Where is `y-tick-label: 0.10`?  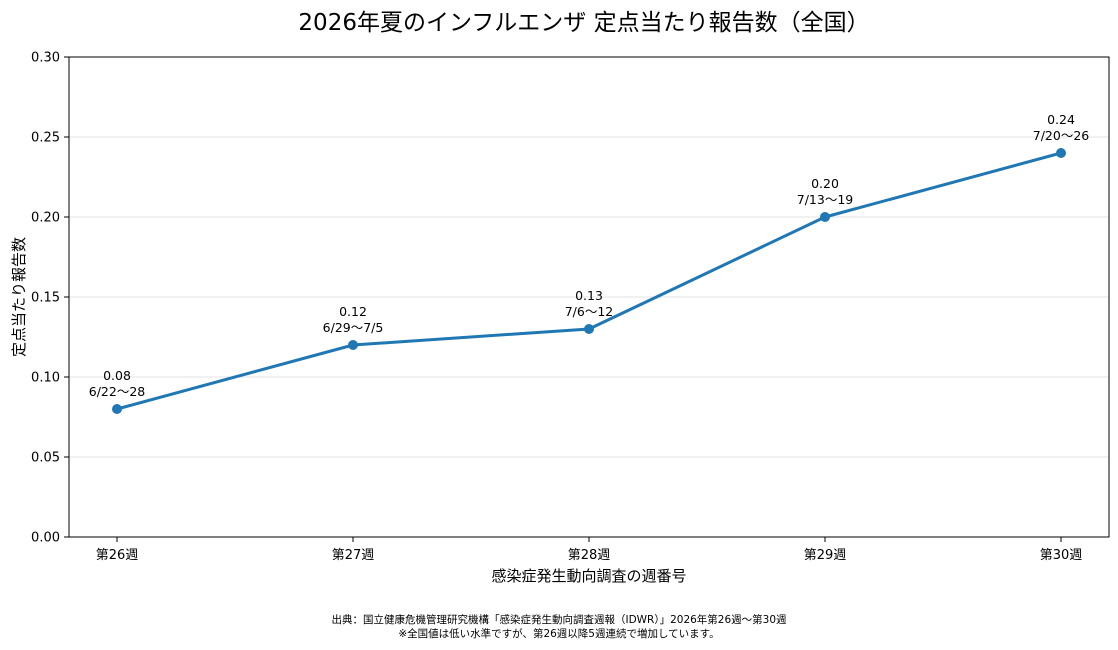 y-tick-label: 0.10 is located at coordinates (45, 378).